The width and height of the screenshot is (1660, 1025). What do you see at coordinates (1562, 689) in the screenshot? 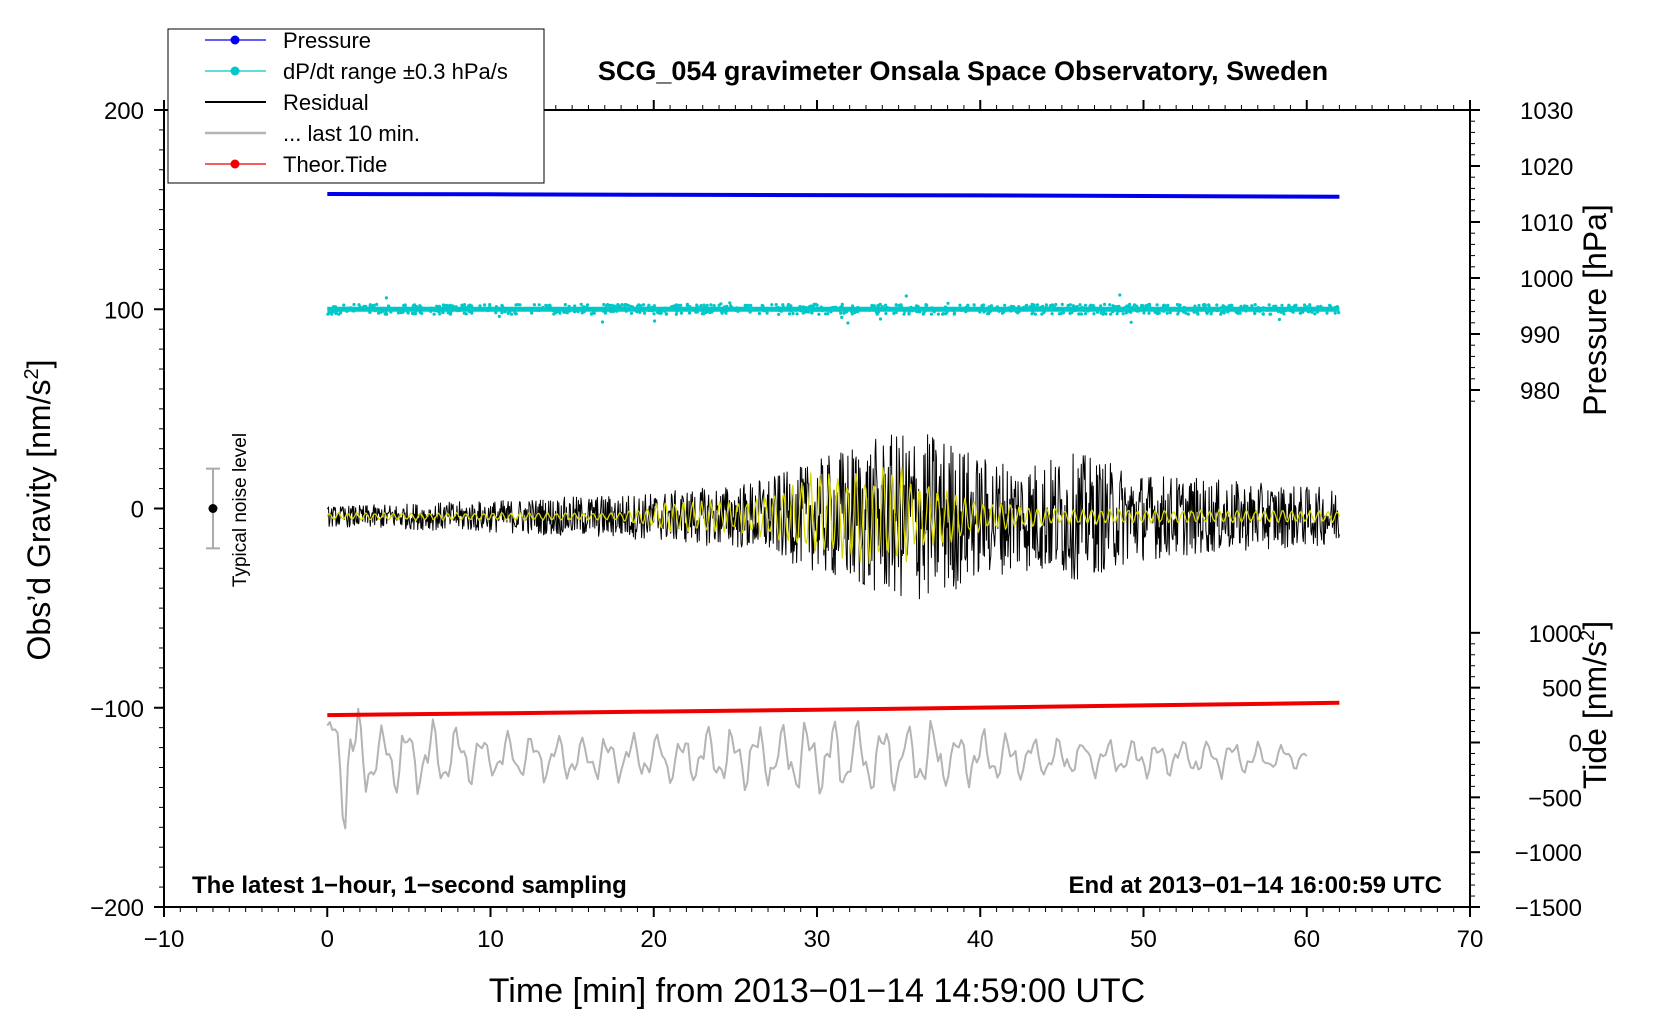
I see `tide-tick-label: 500` at bounding box center [1562, 689].